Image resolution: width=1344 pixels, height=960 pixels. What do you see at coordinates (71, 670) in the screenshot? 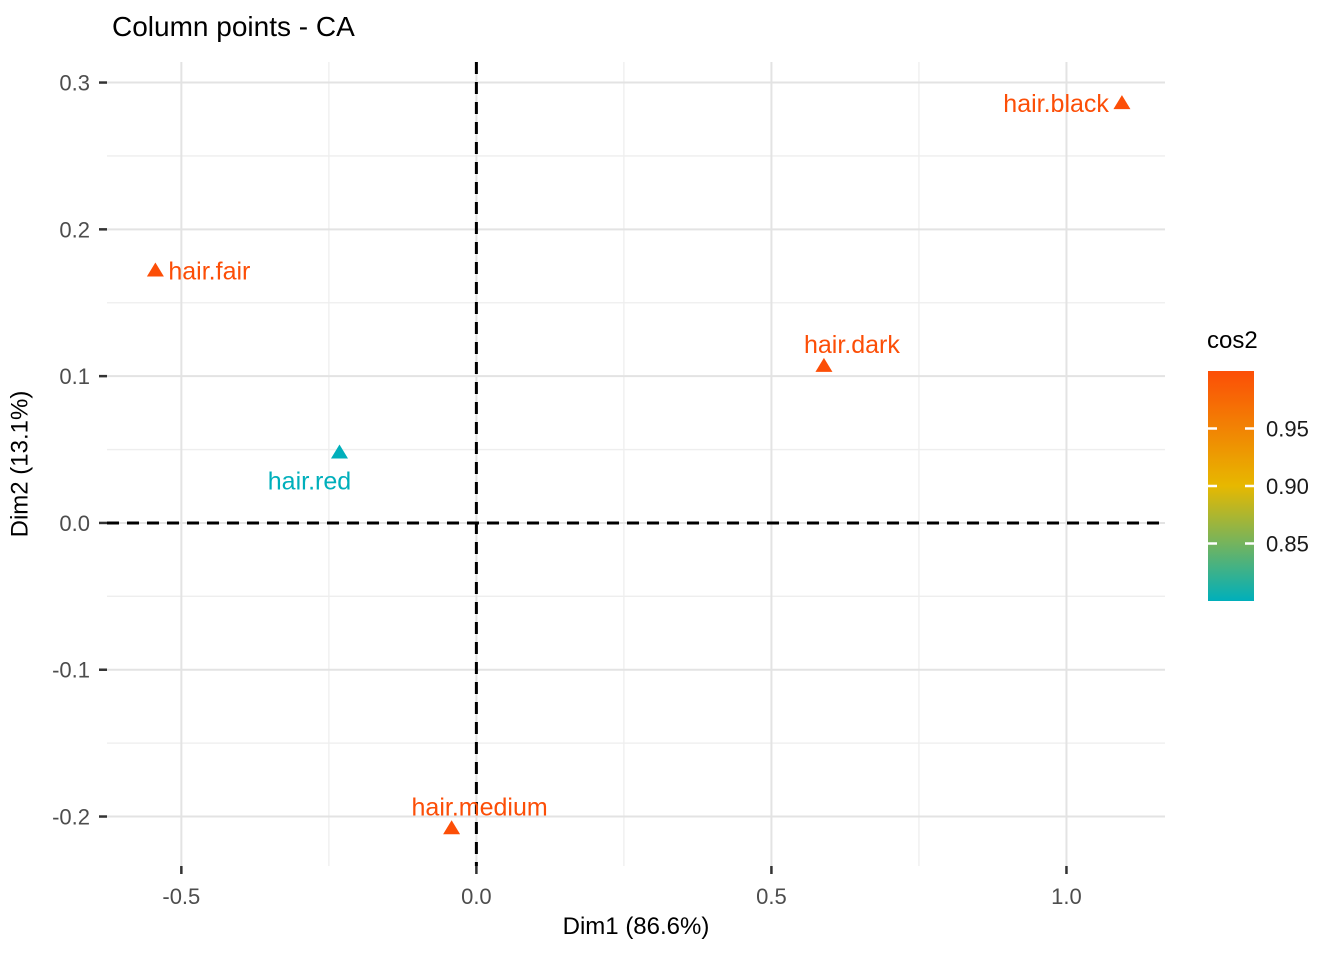
I see `y-tick-label: -0.1` at bounding box center [71, 670].